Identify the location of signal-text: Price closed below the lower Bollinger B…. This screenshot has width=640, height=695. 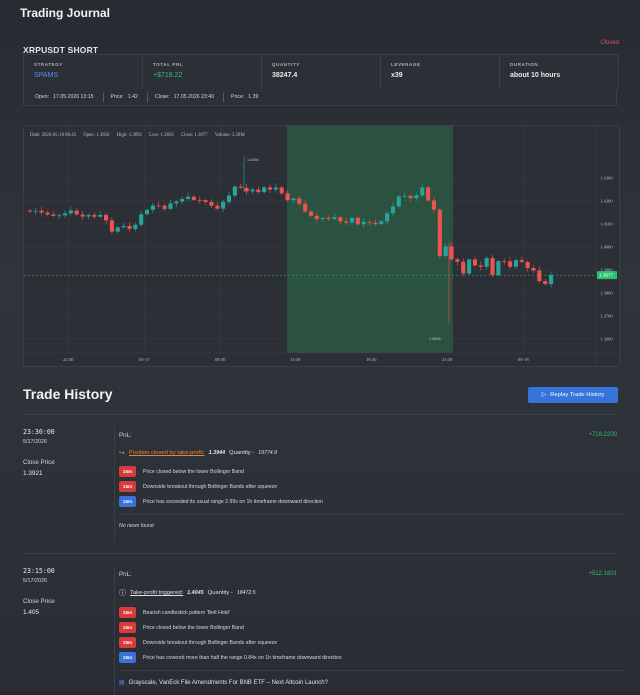
(193, 627).